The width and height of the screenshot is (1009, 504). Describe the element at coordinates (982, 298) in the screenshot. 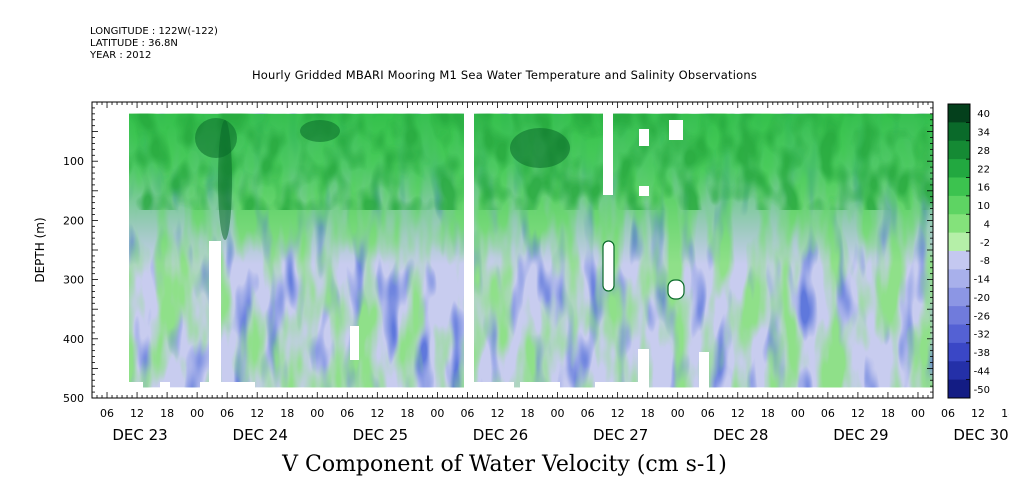

I see `colorbar-tick-label: -20` at that location.